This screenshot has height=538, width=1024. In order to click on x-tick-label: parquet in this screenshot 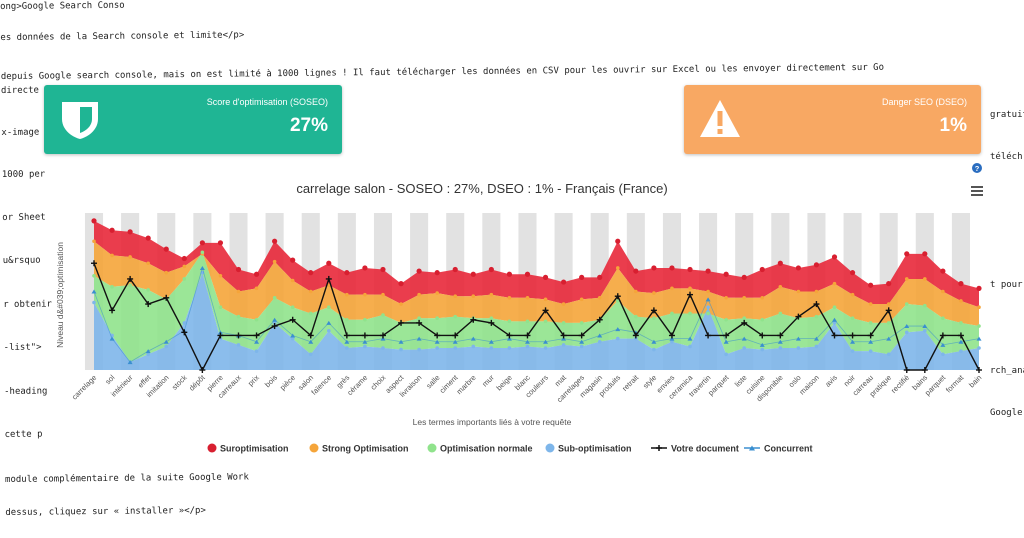, I will do `click(718, 384)`.